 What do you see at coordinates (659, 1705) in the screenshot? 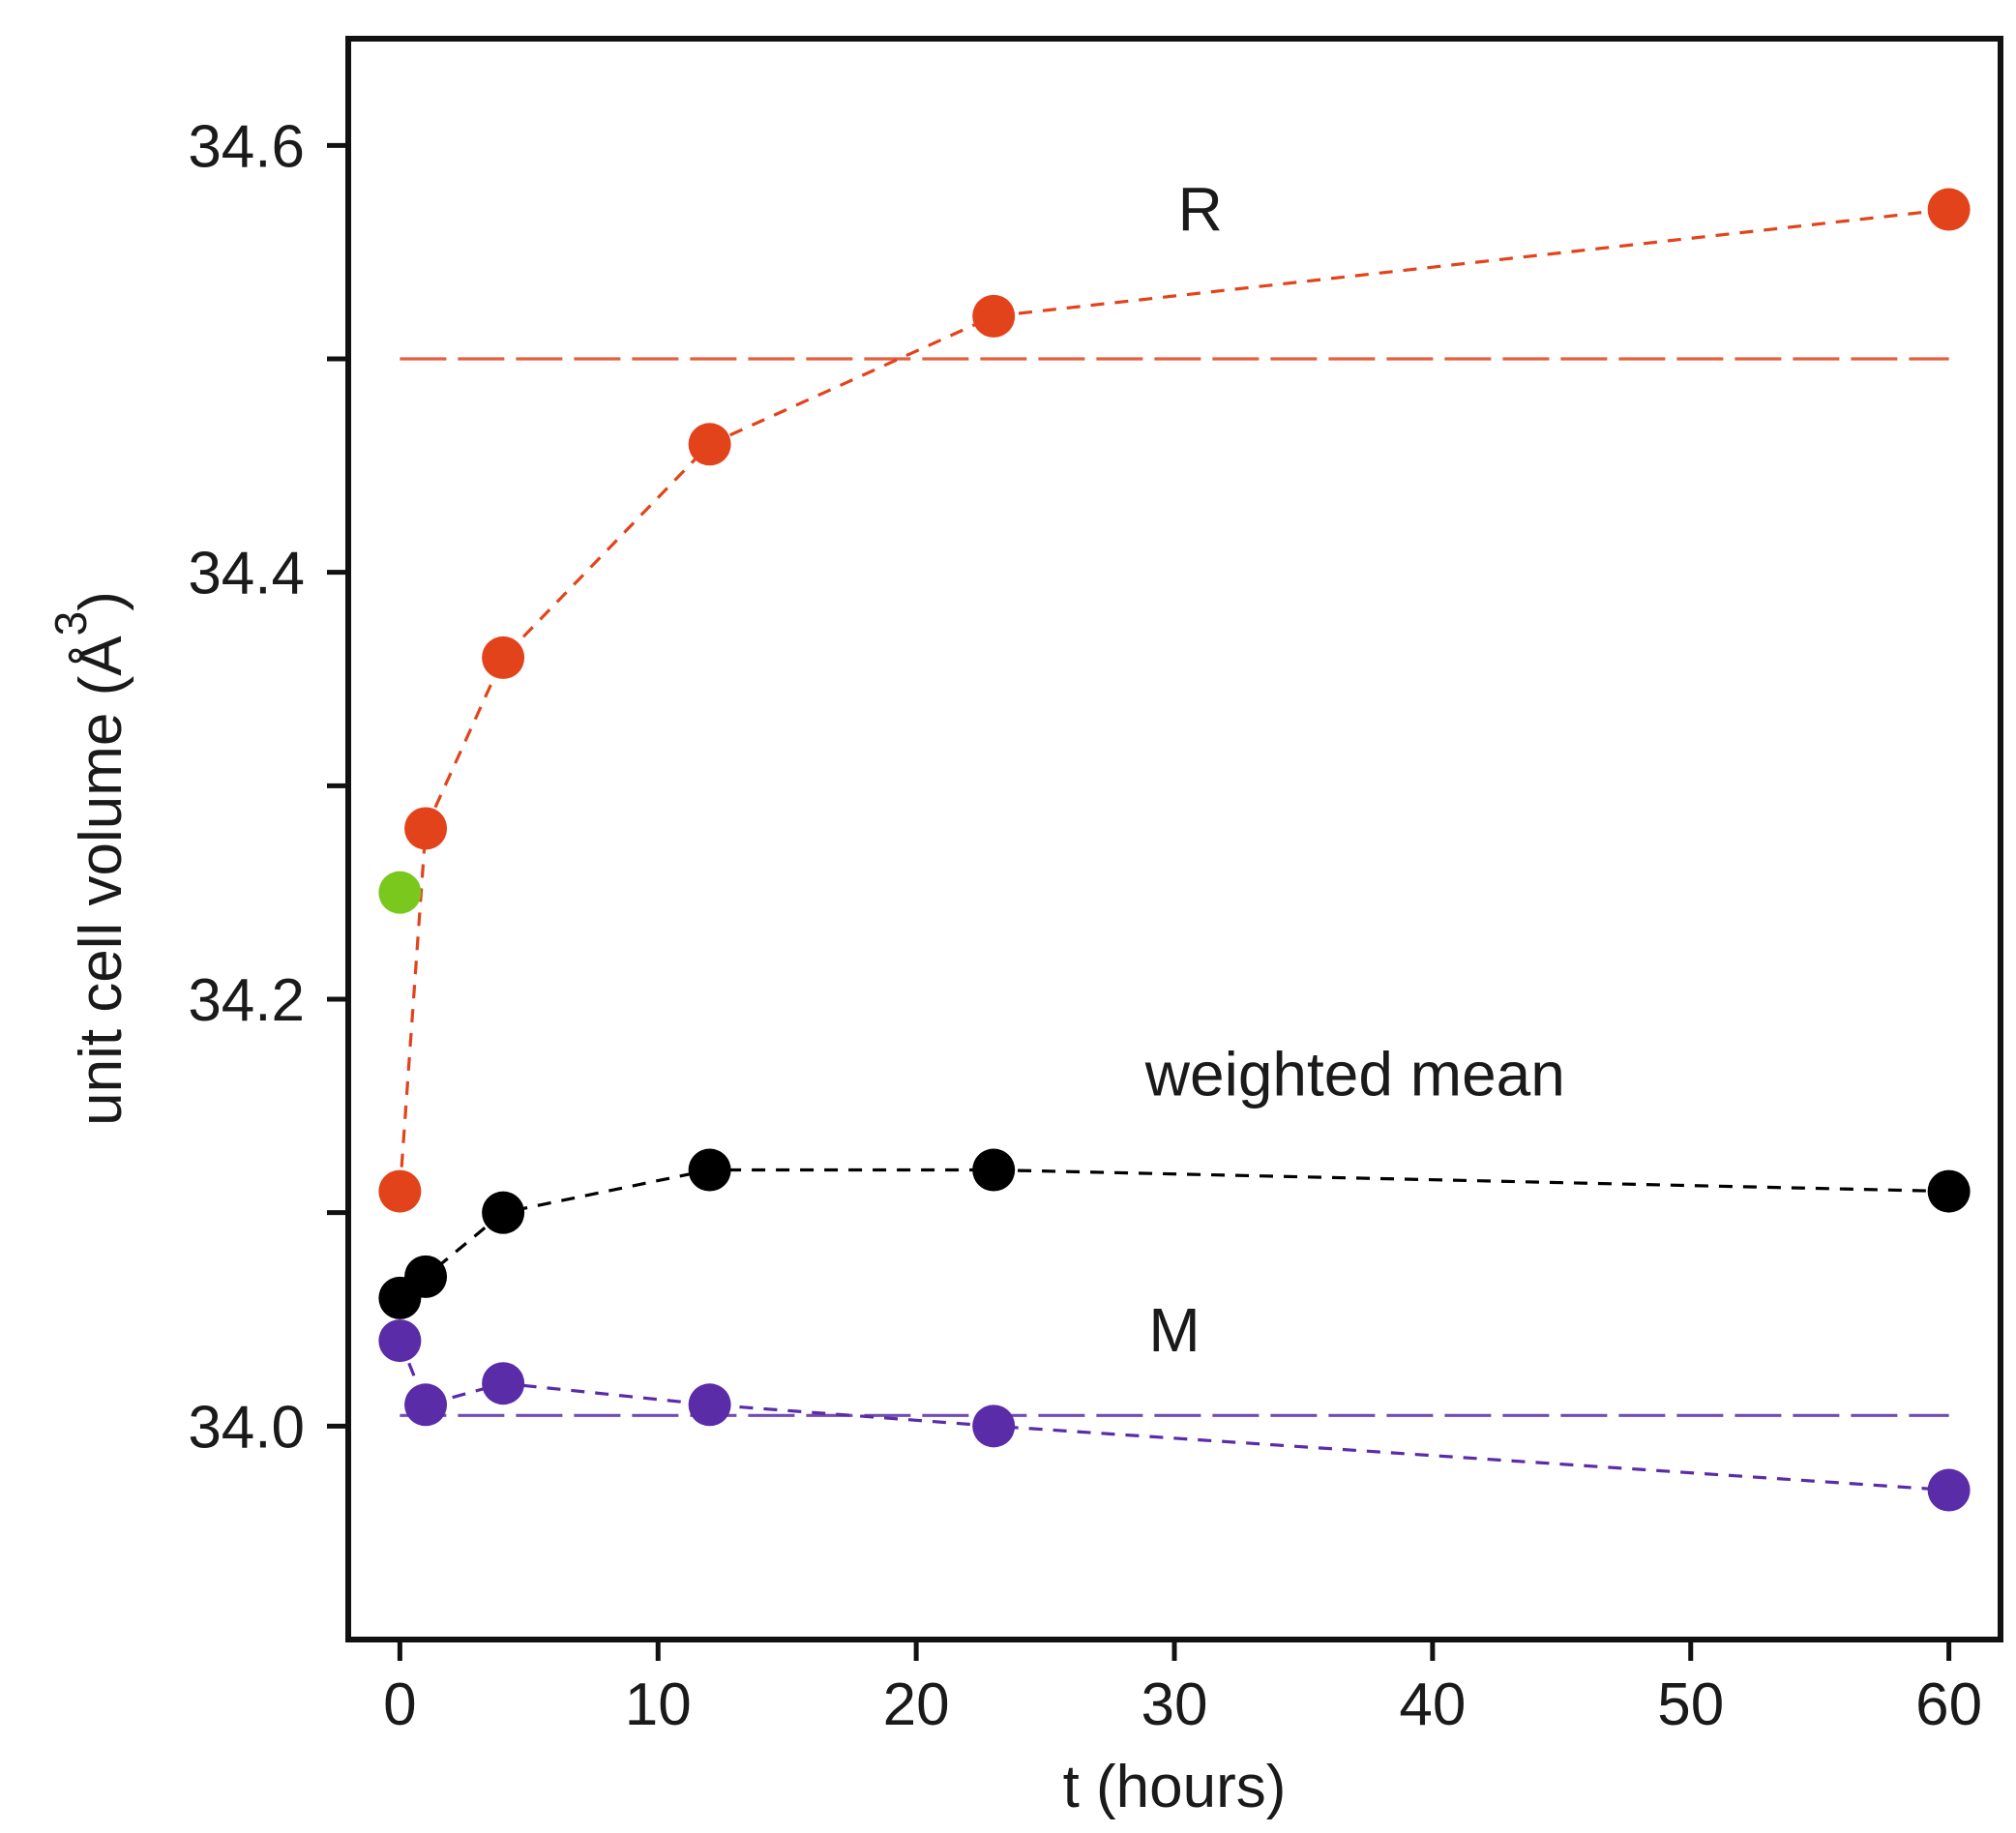
I see `x-tick-label: 10` at bounding box center [659, 1705].